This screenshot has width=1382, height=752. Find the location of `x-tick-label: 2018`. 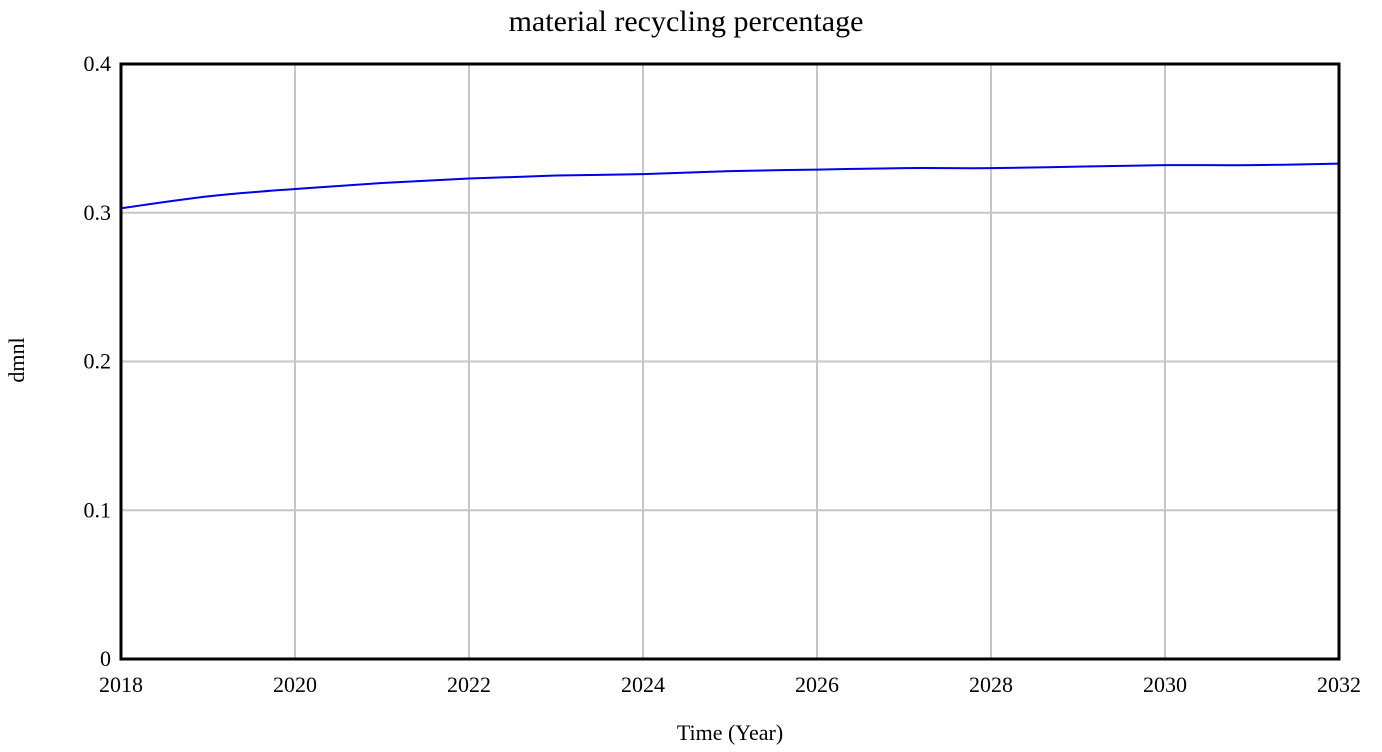

x-tick-label: 2018 is located at coordinates (121, 684).